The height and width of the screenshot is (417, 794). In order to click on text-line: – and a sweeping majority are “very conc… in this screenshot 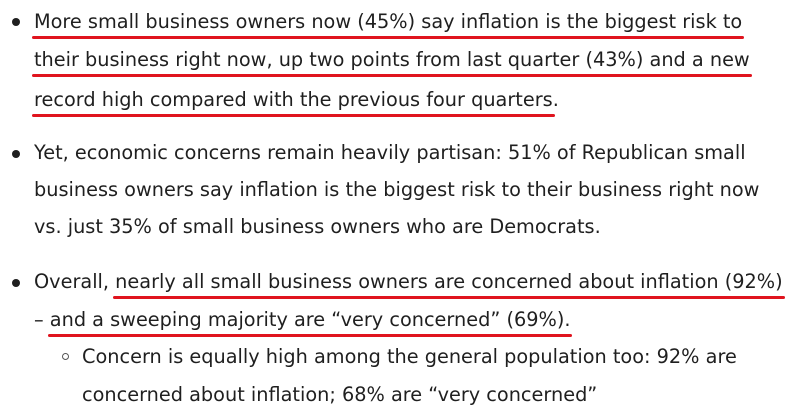, I will do `click(302, 320)`.